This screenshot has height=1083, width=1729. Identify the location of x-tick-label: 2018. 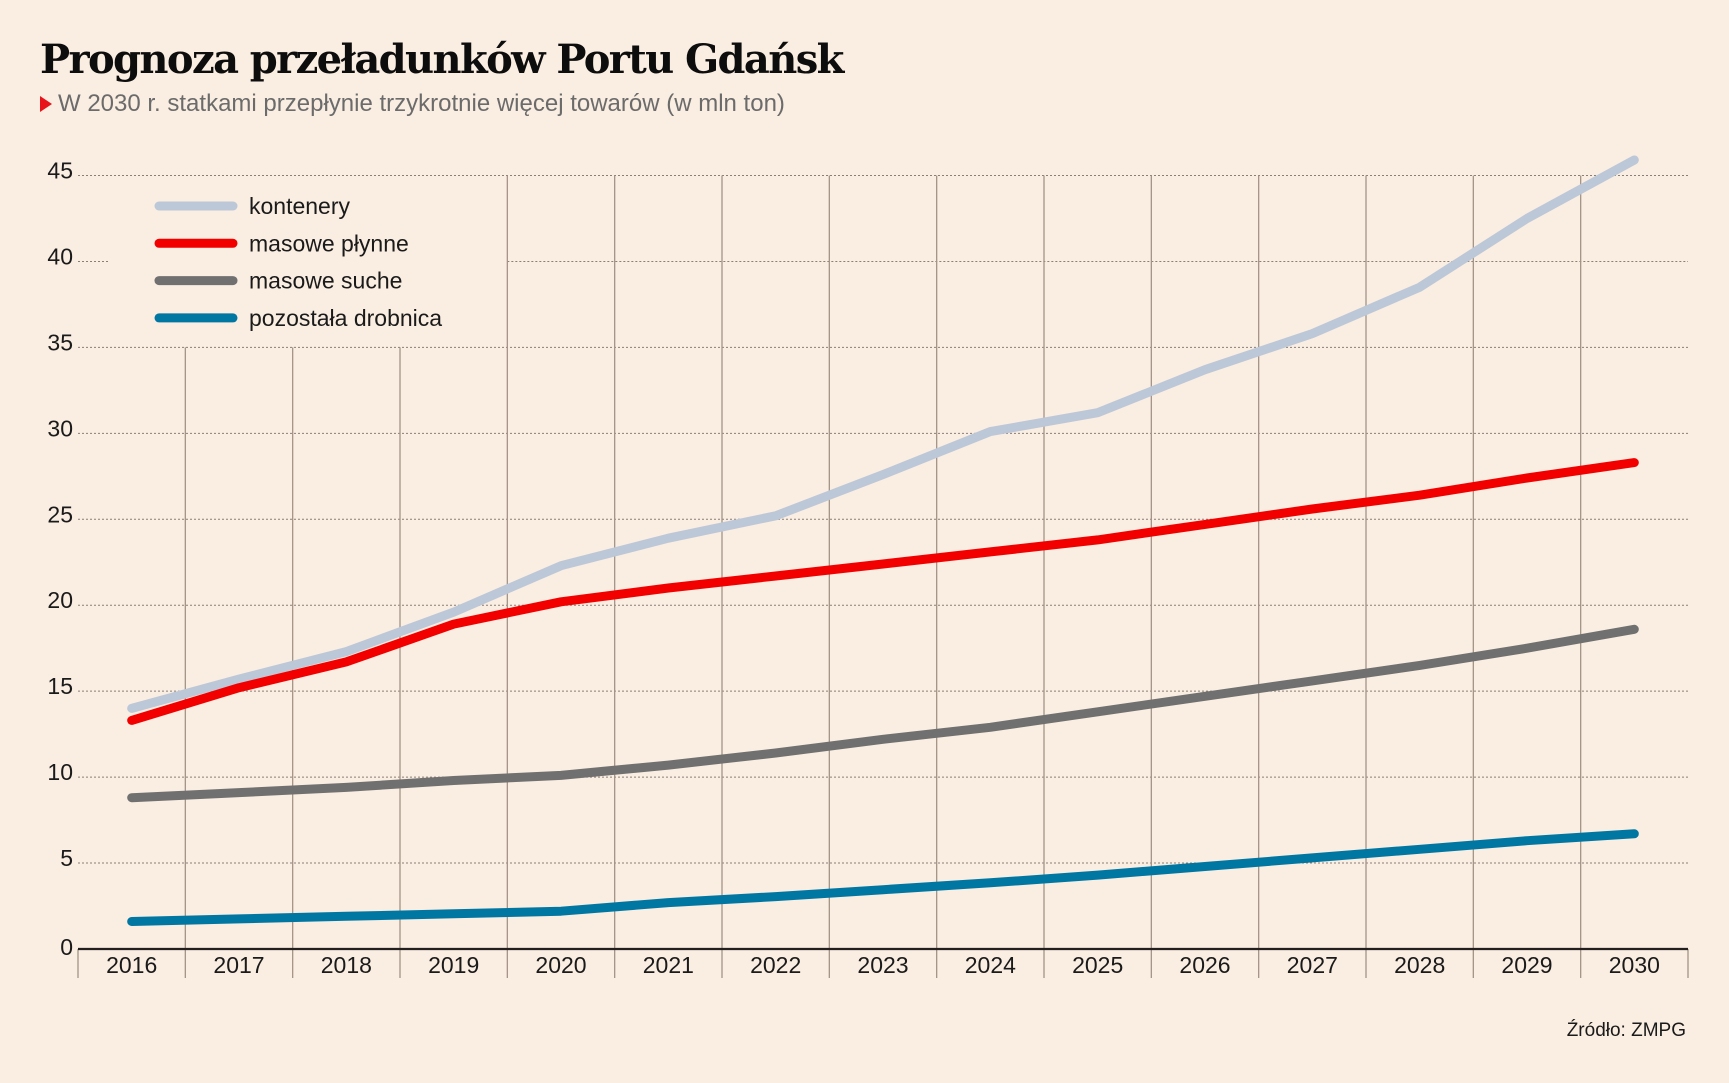
(346, 965).